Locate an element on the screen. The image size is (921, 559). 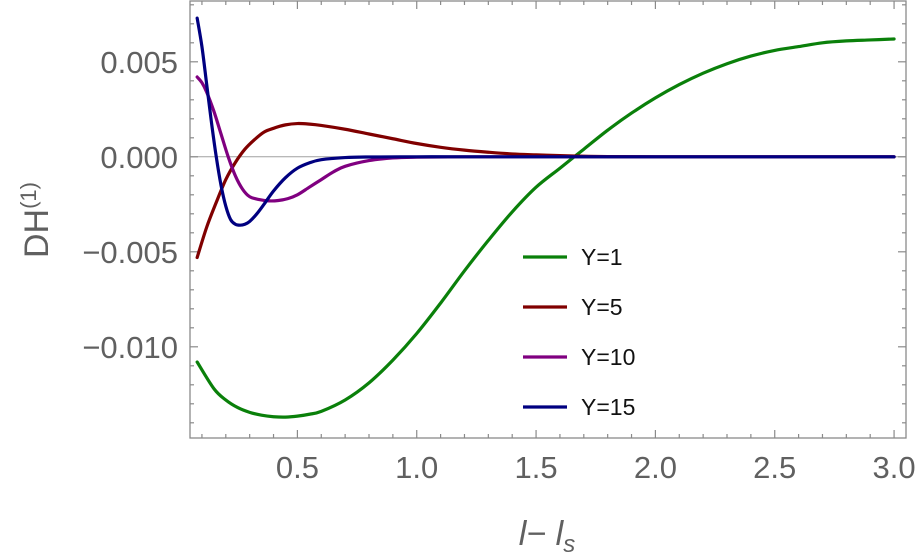
y-axis-label-sup: (1) is located at coordinates (28, 195).